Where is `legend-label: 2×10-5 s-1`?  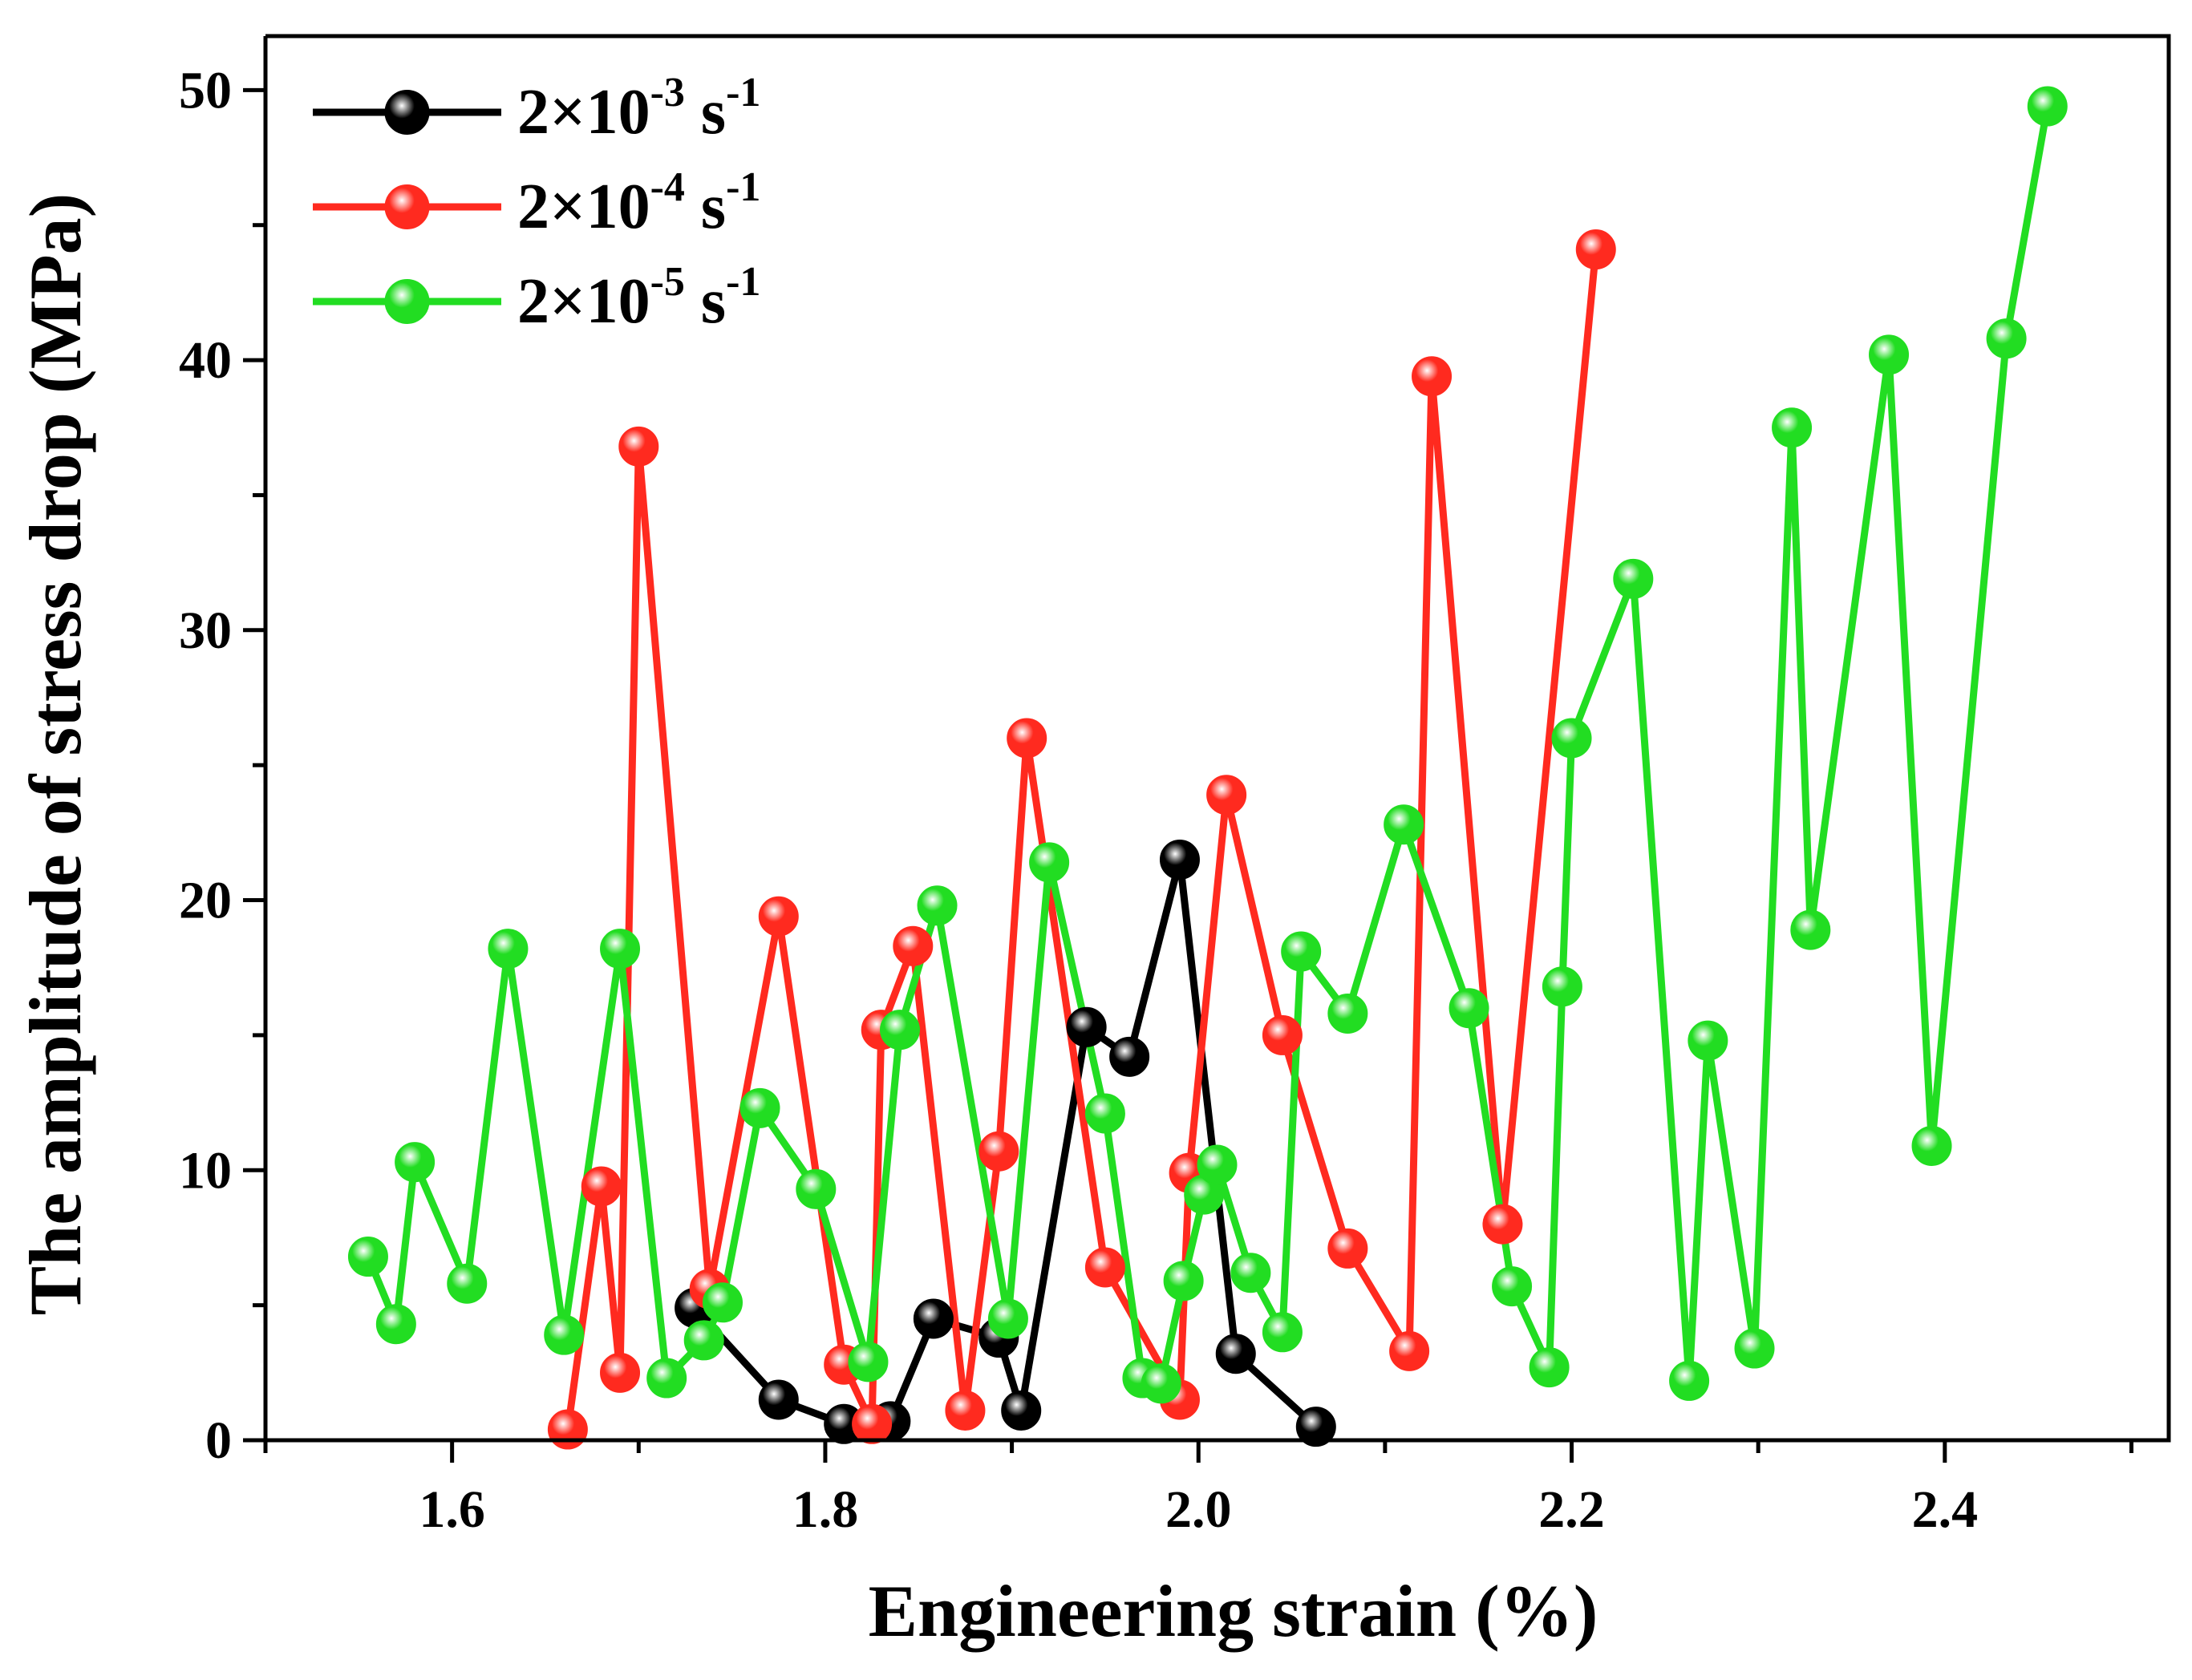
legend-label: 2×10-5 s-1 is located at coordinates (638, 298).